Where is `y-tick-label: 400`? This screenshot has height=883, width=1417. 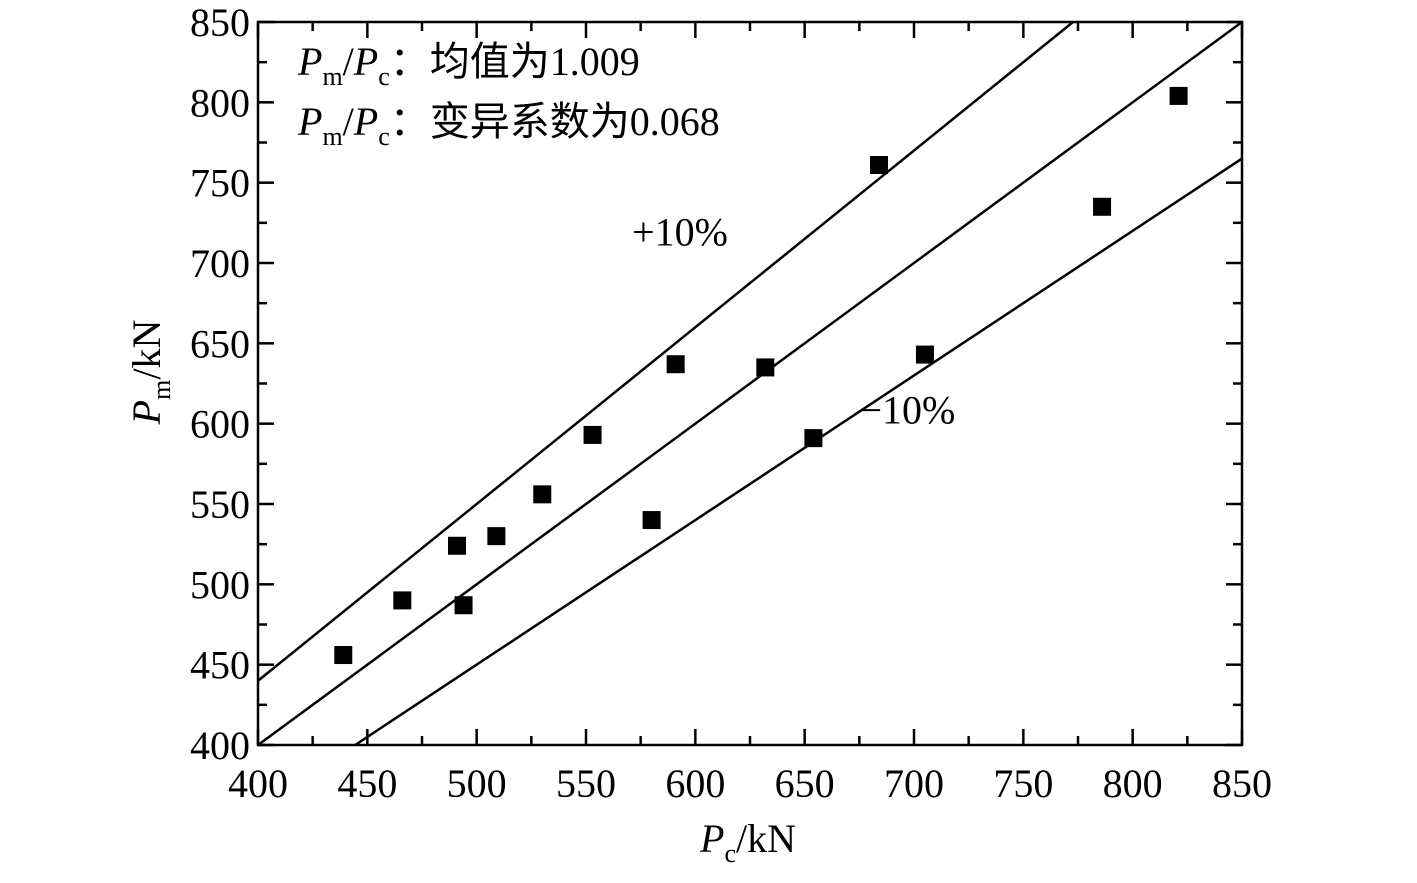
y-tick-label: 400 is located at coordinates (220, 745).